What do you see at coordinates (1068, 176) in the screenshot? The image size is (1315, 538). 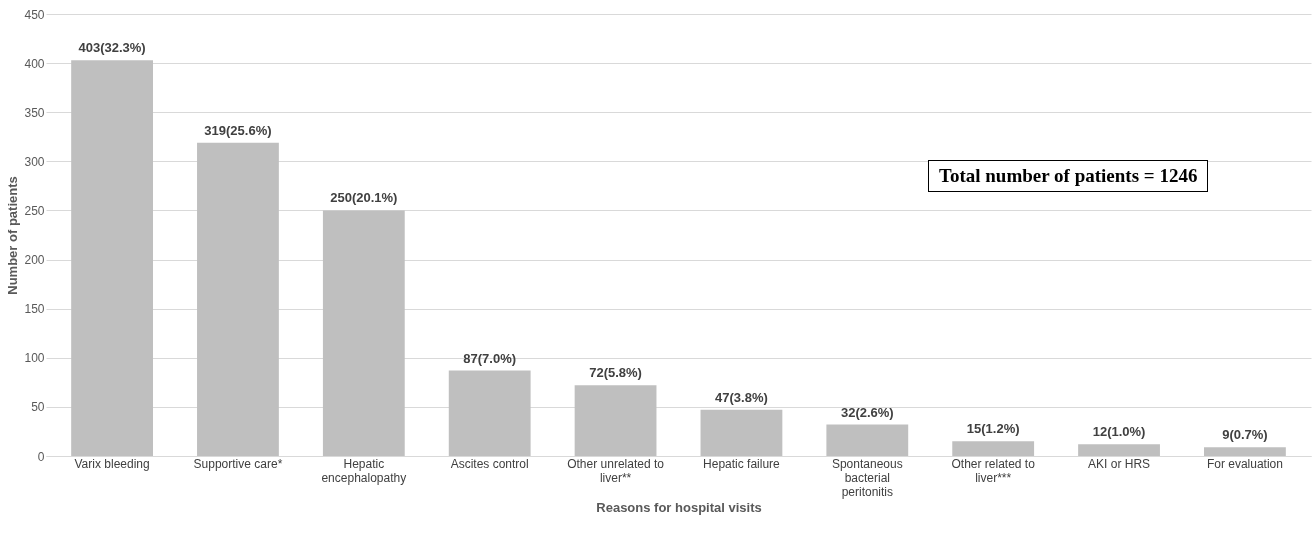 I see `annotation: Total number of patients = 1246` at bounding box center [1068, 176].